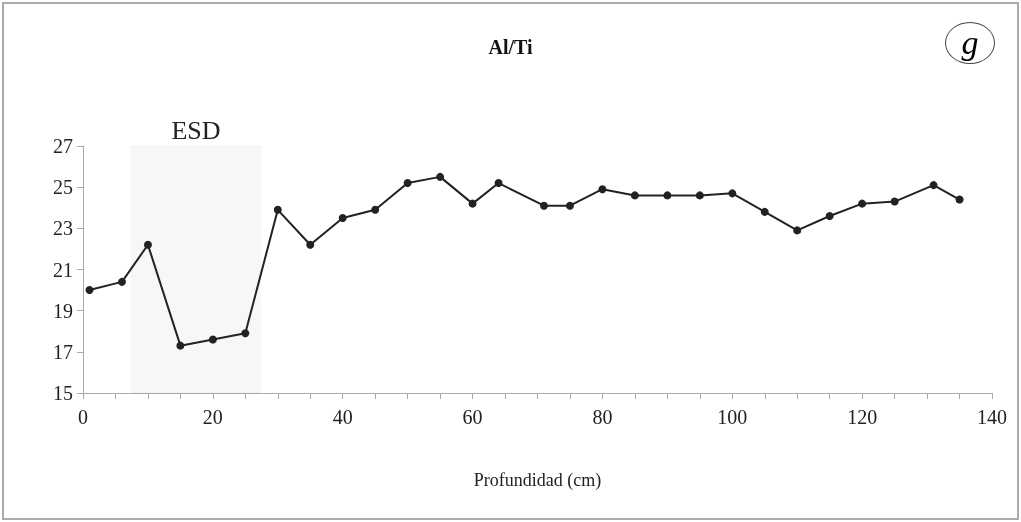  Describe the element at coordinates (63, 187) in the screenshot. I see `y-tick-label: 25` at that location.